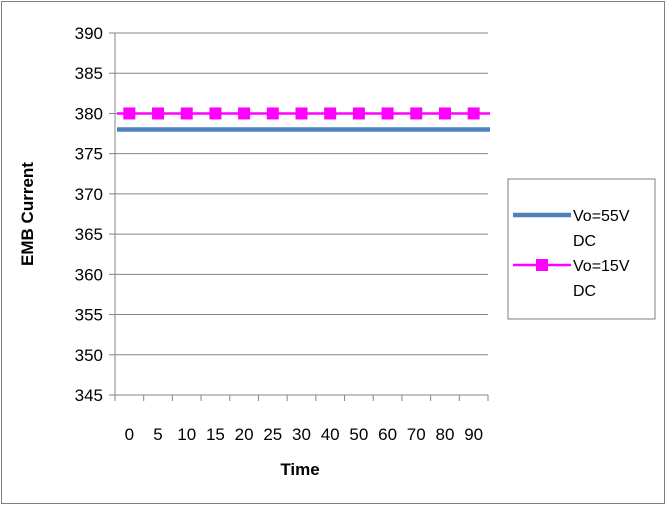  I want to click on x-tick-label: 25, so click(272, 434).